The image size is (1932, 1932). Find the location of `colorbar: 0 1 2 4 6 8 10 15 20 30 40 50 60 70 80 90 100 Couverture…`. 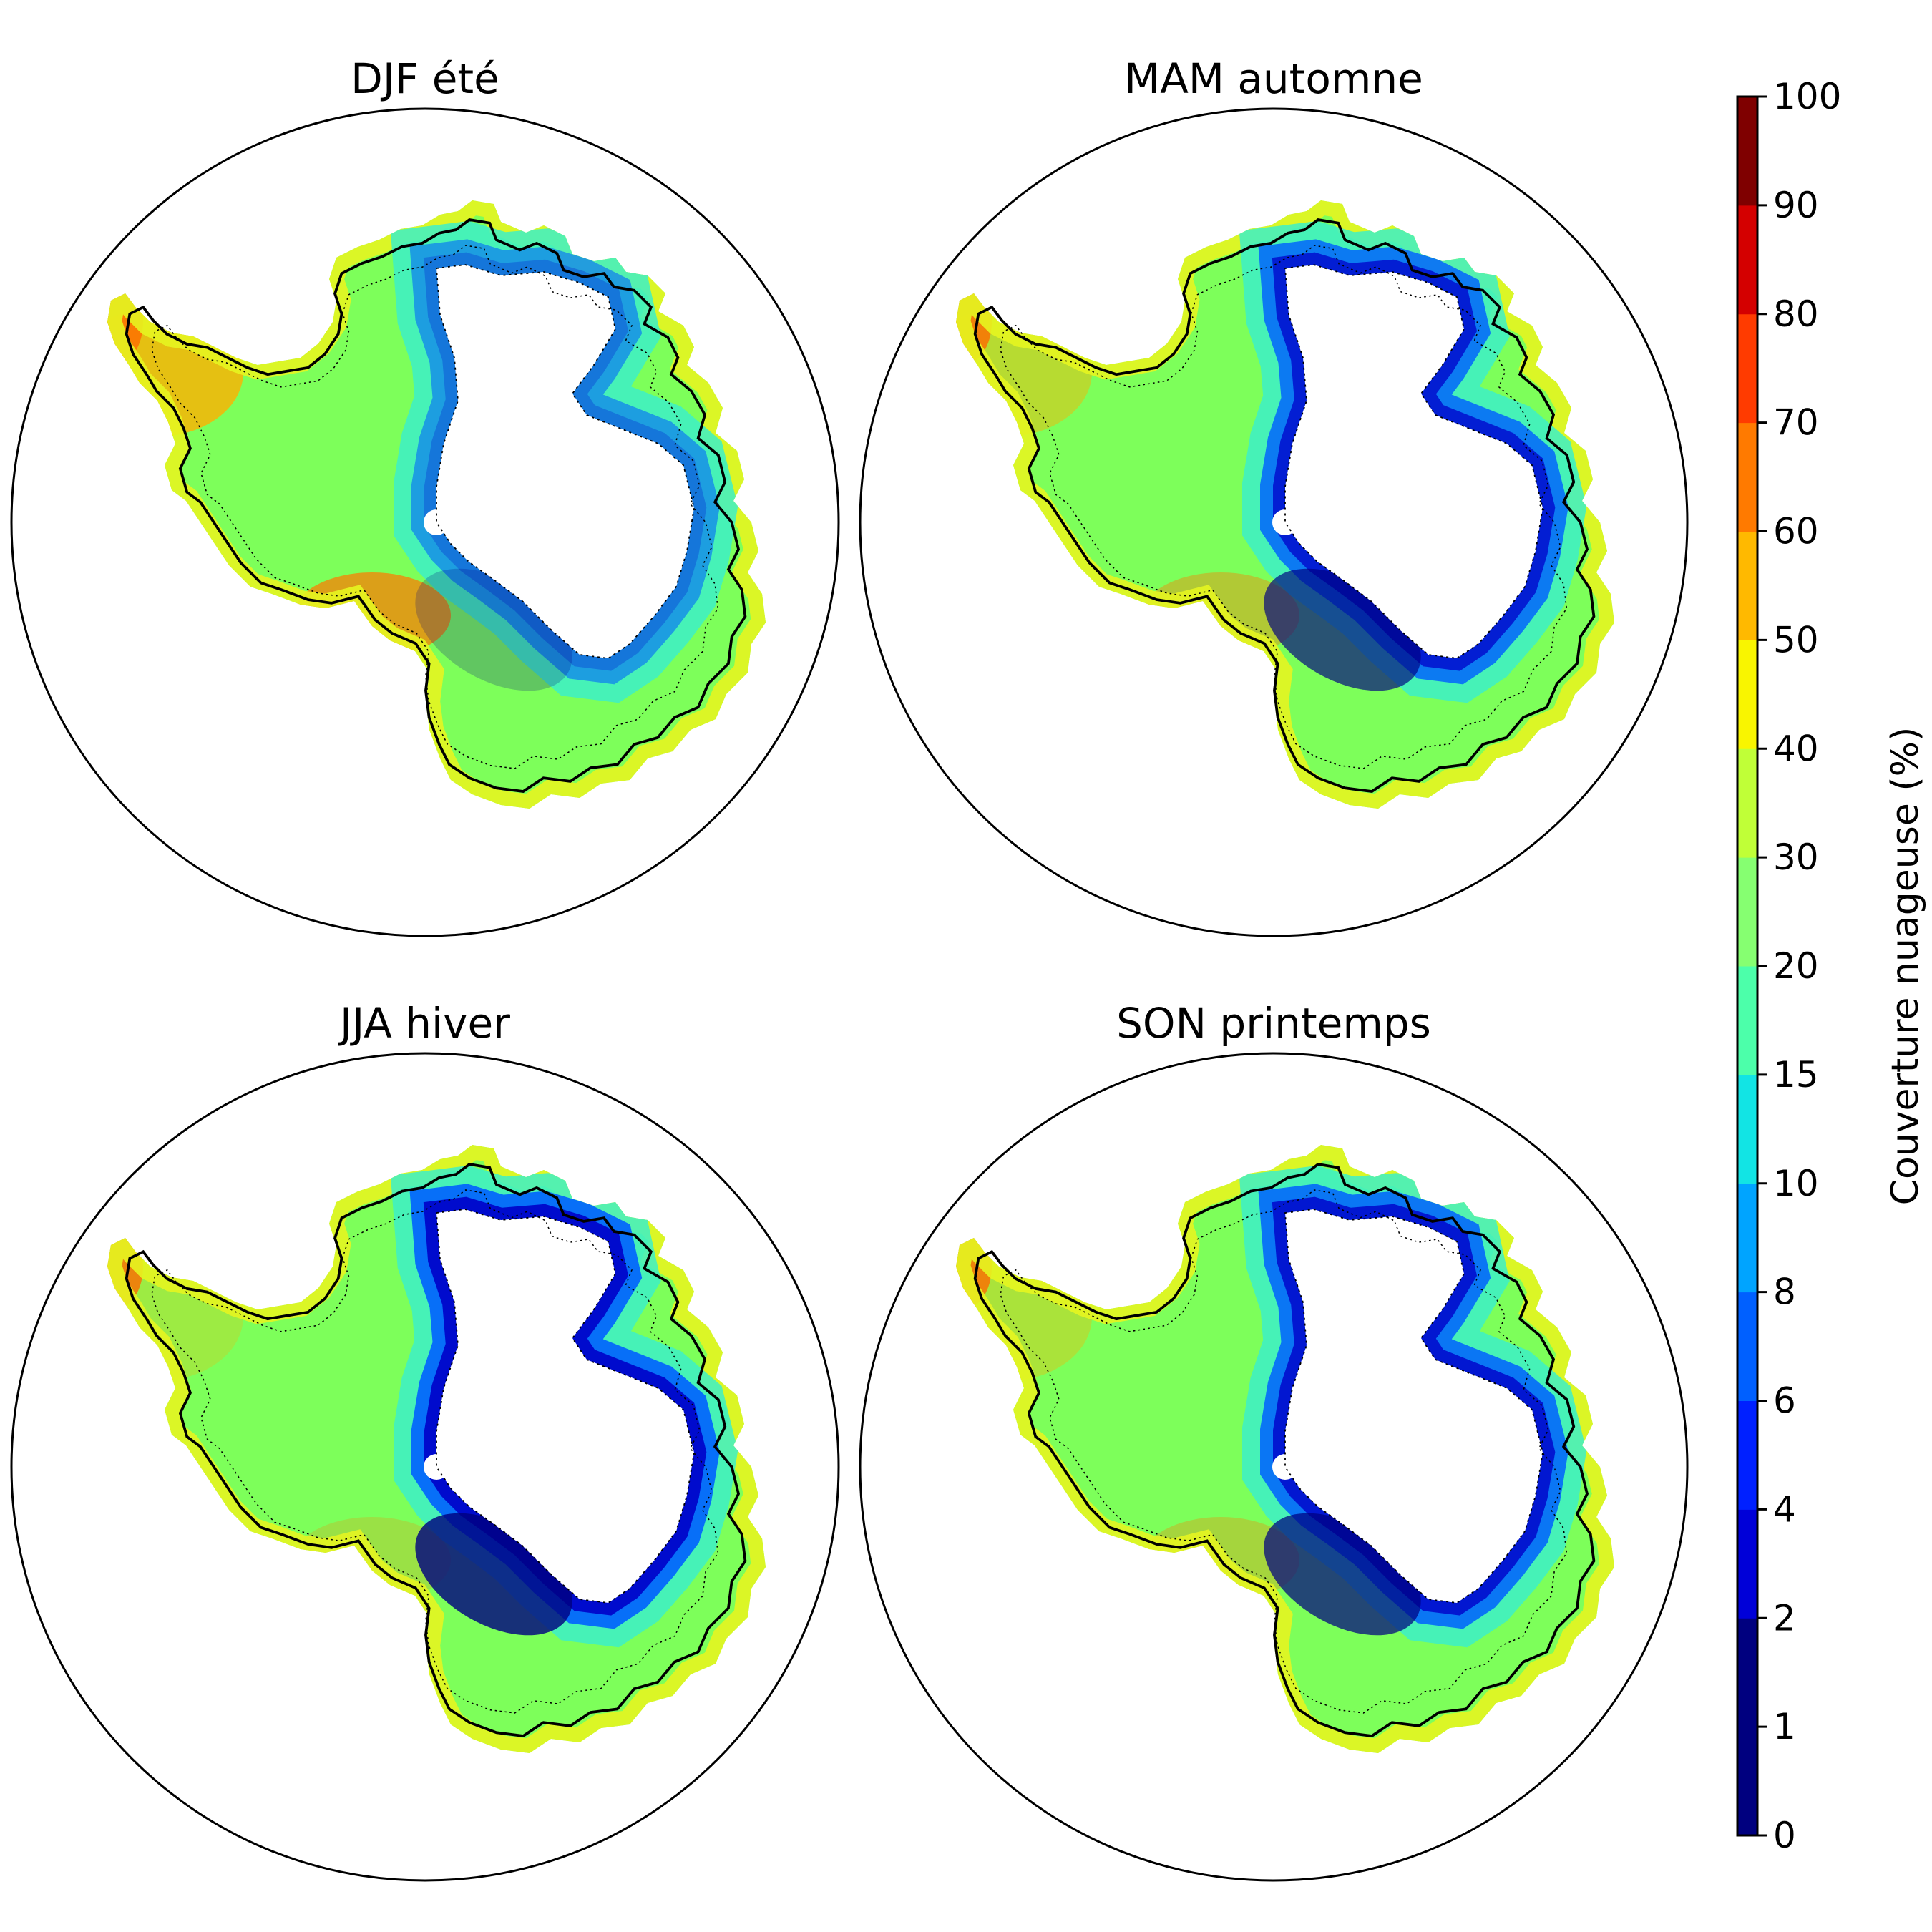

colorbar: 0 1 2 4 6 8 10 15 20 30 40 50 60 70 80 90 100 Couverture… is located at coordinates (1831, 966).